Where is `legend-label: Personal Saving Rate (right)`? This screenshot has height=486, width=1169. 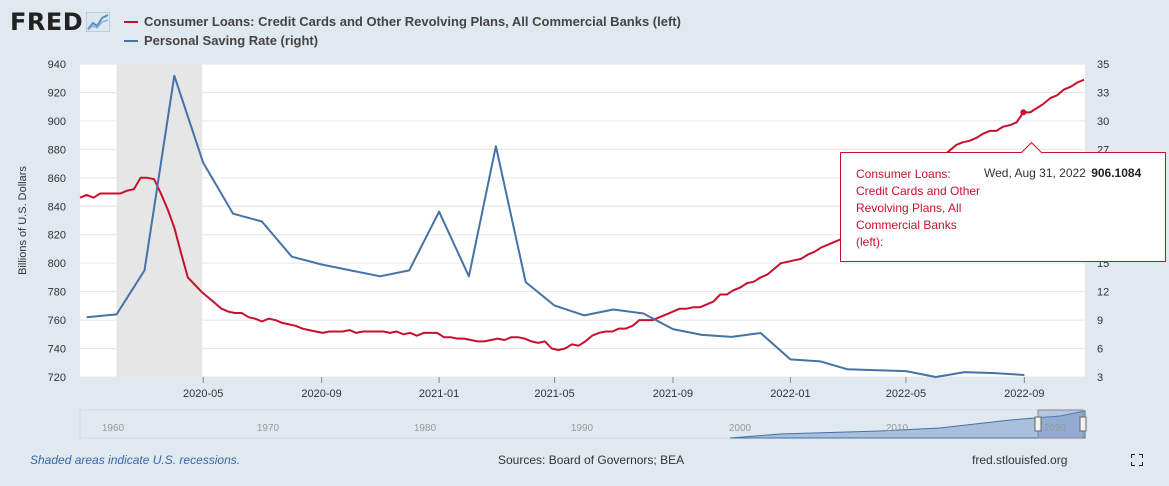
legend-label: Personal Saving Rate (right) is located at coordinates (231, 40).